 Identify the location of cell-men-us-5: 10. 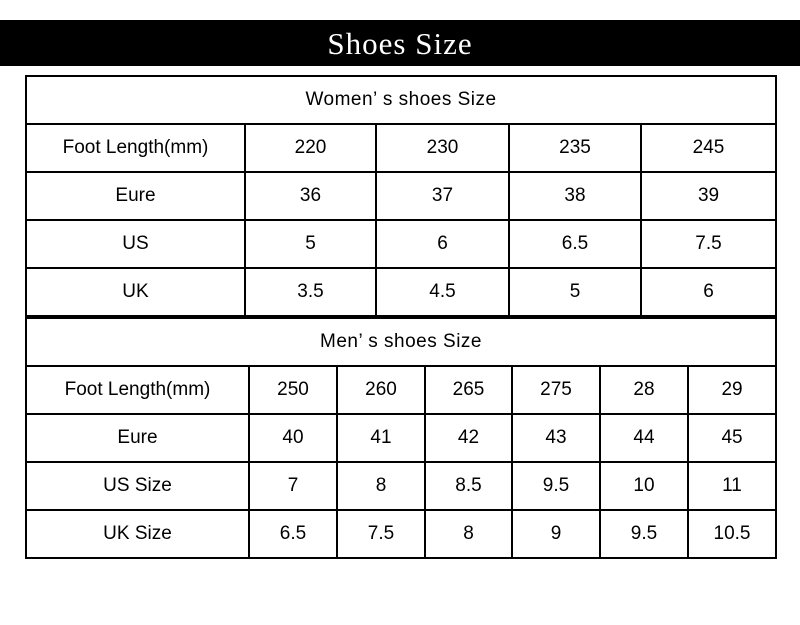
(644, 486).